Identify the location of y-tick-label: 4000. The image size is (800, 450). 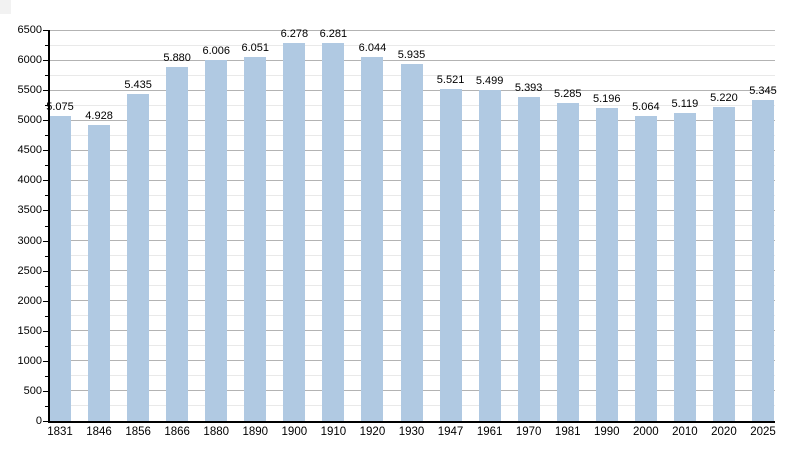
(29, 180).